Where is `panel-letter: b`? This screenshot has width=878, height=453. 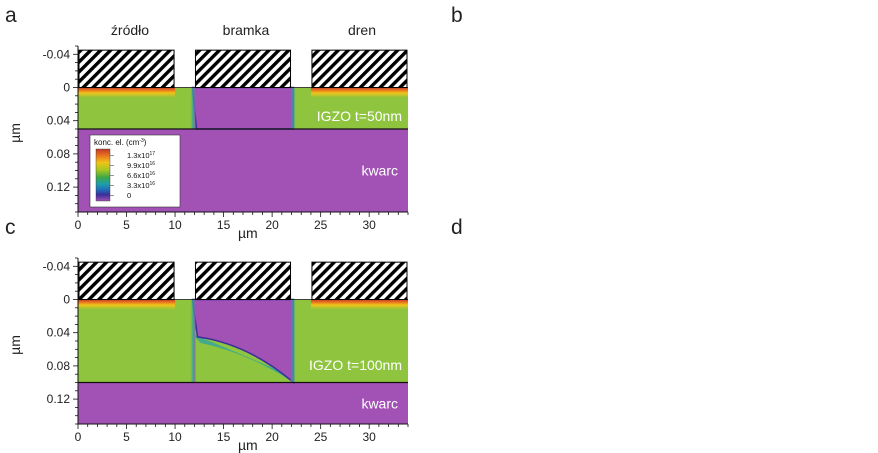
panel-letter: b is located at coordinates (457, 15).